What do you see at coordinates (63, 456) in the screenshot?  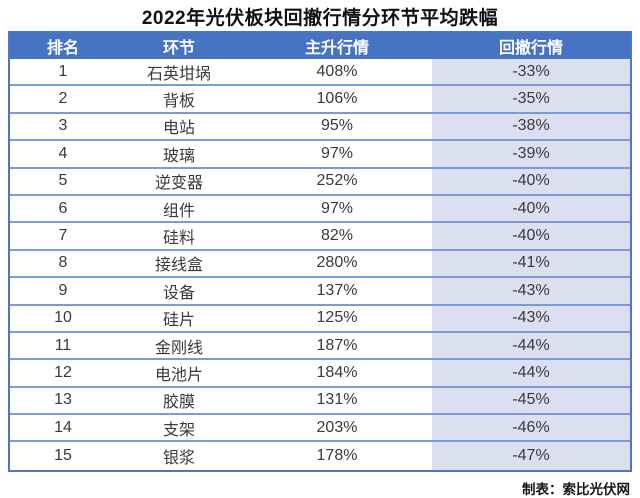 I see `rank-cell: 15` at bounding box center [63, 456].